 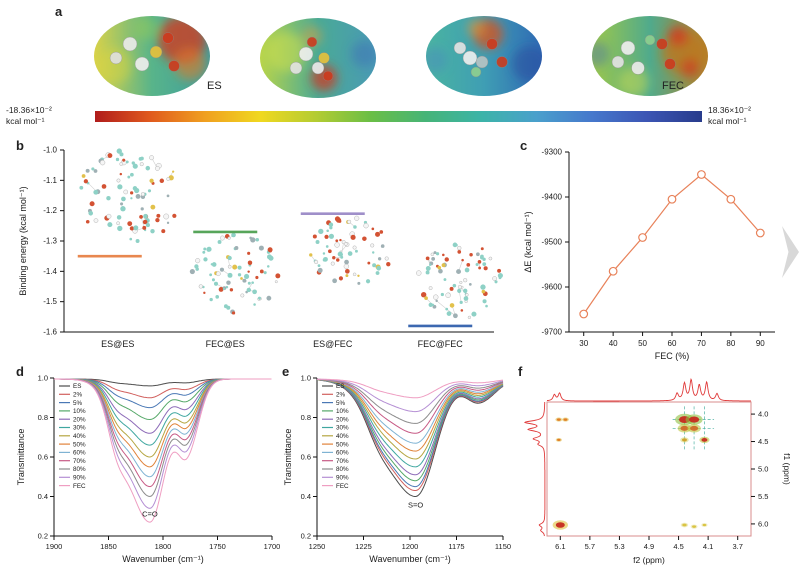 I want to click on esp-colorbar, so click(x=398, y=116).